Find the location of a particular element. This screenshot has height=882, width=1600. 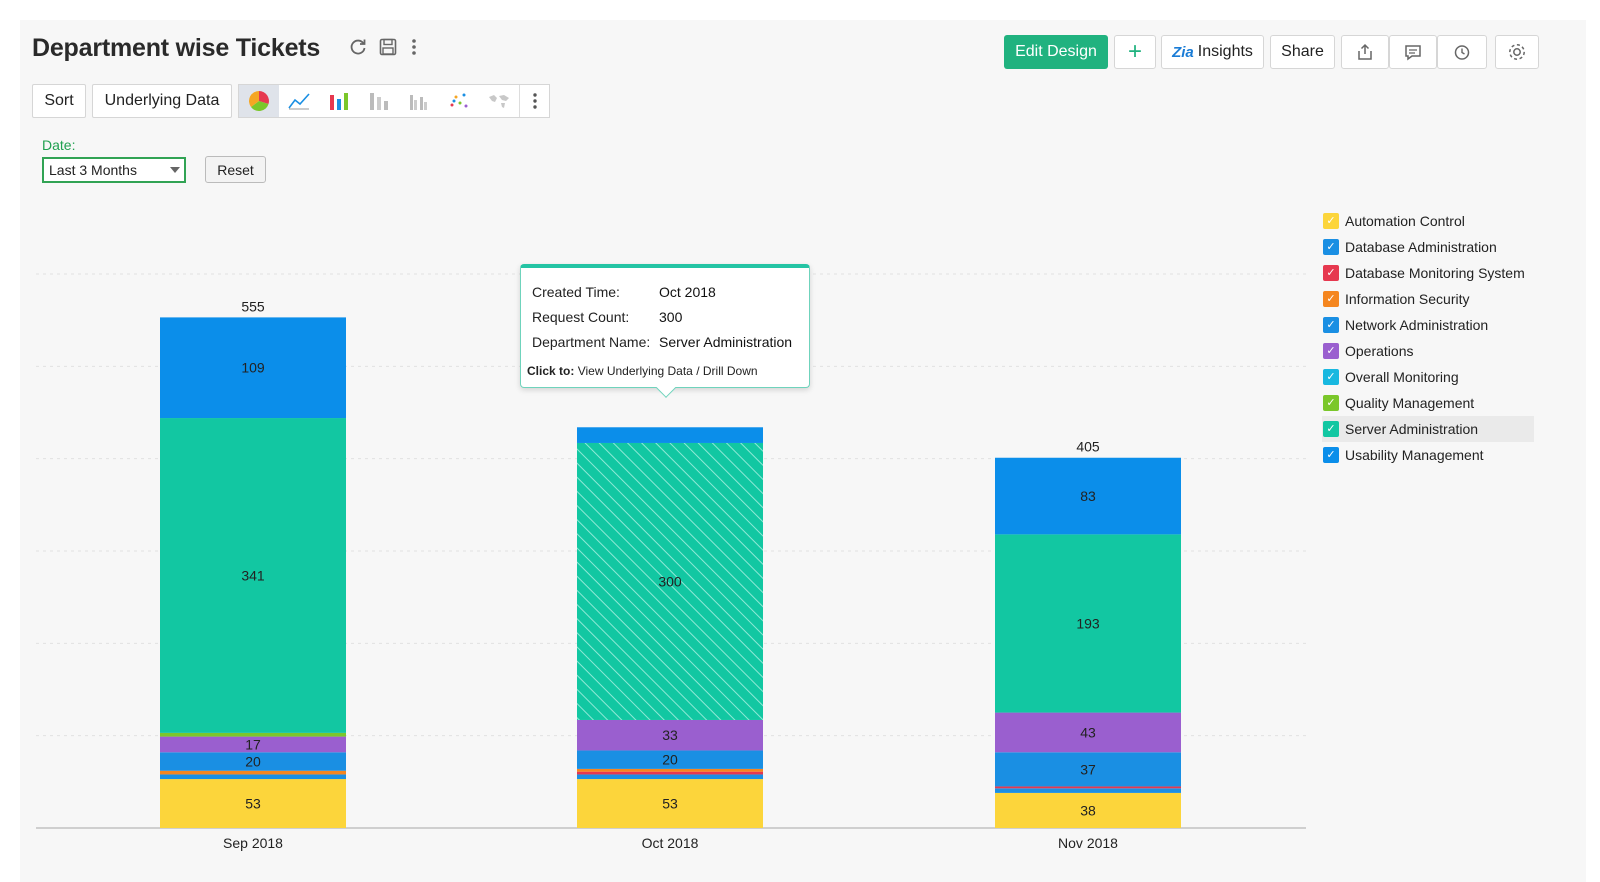

legend-item: ✓ Quality Management is located at coordinates (1428, 403).